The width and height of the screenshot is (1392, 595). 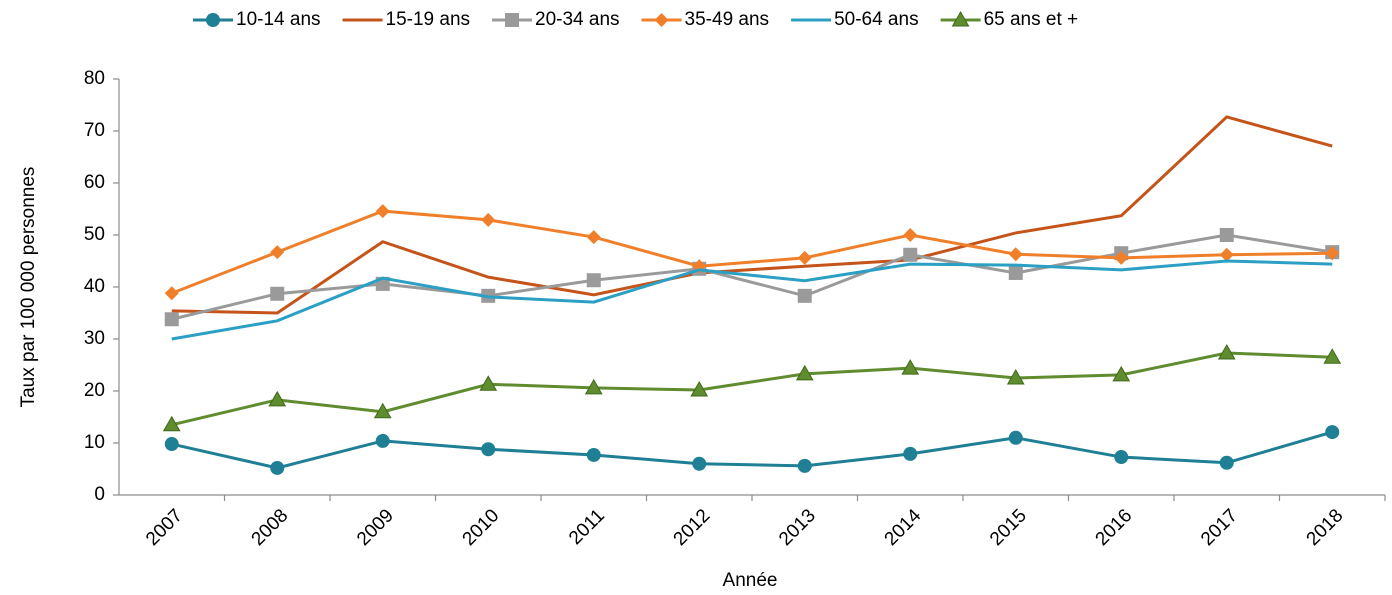 What do you see at coordinates (94, 78) in the screenshot?
I see `y-tick-label: 80` at bounding box center [94, 78].